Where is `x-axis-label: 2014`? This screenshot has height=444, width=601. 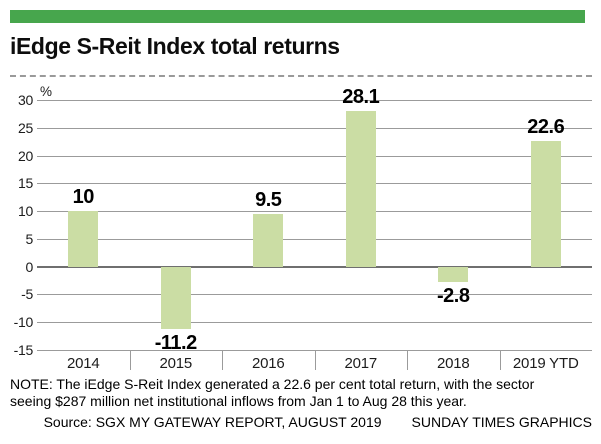
x-axis-label: 2014 is located at coordinates (83, 363).